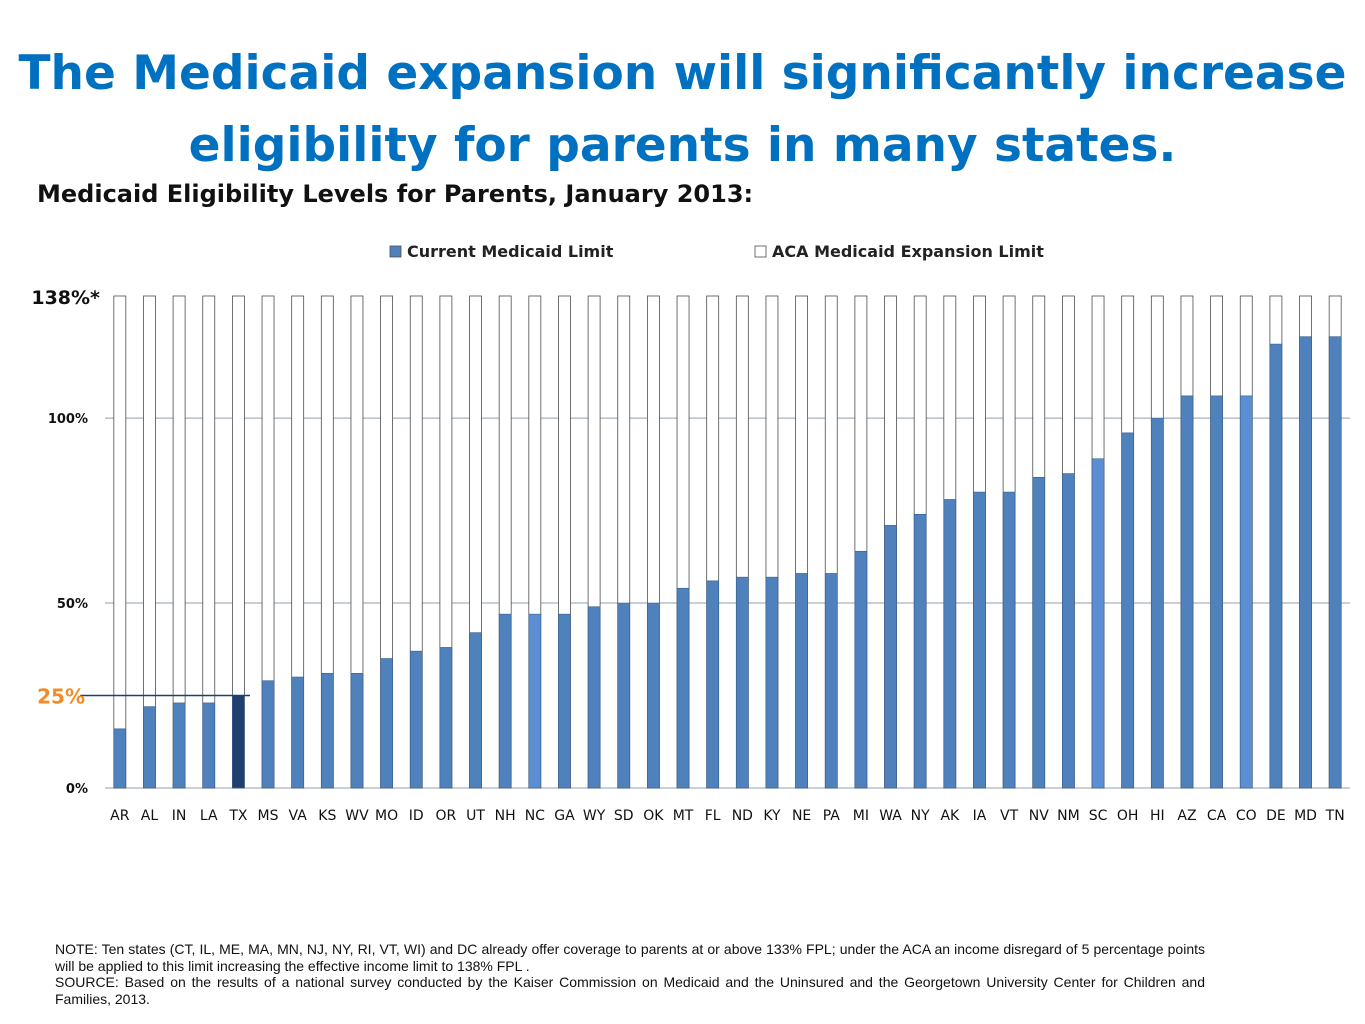 This screenshot has height=1024, width=1365. What do you see at coordinates (1068, 816) in the screenshot?
I see `x-tick-label: NM` at bounding box center [1068, 816].